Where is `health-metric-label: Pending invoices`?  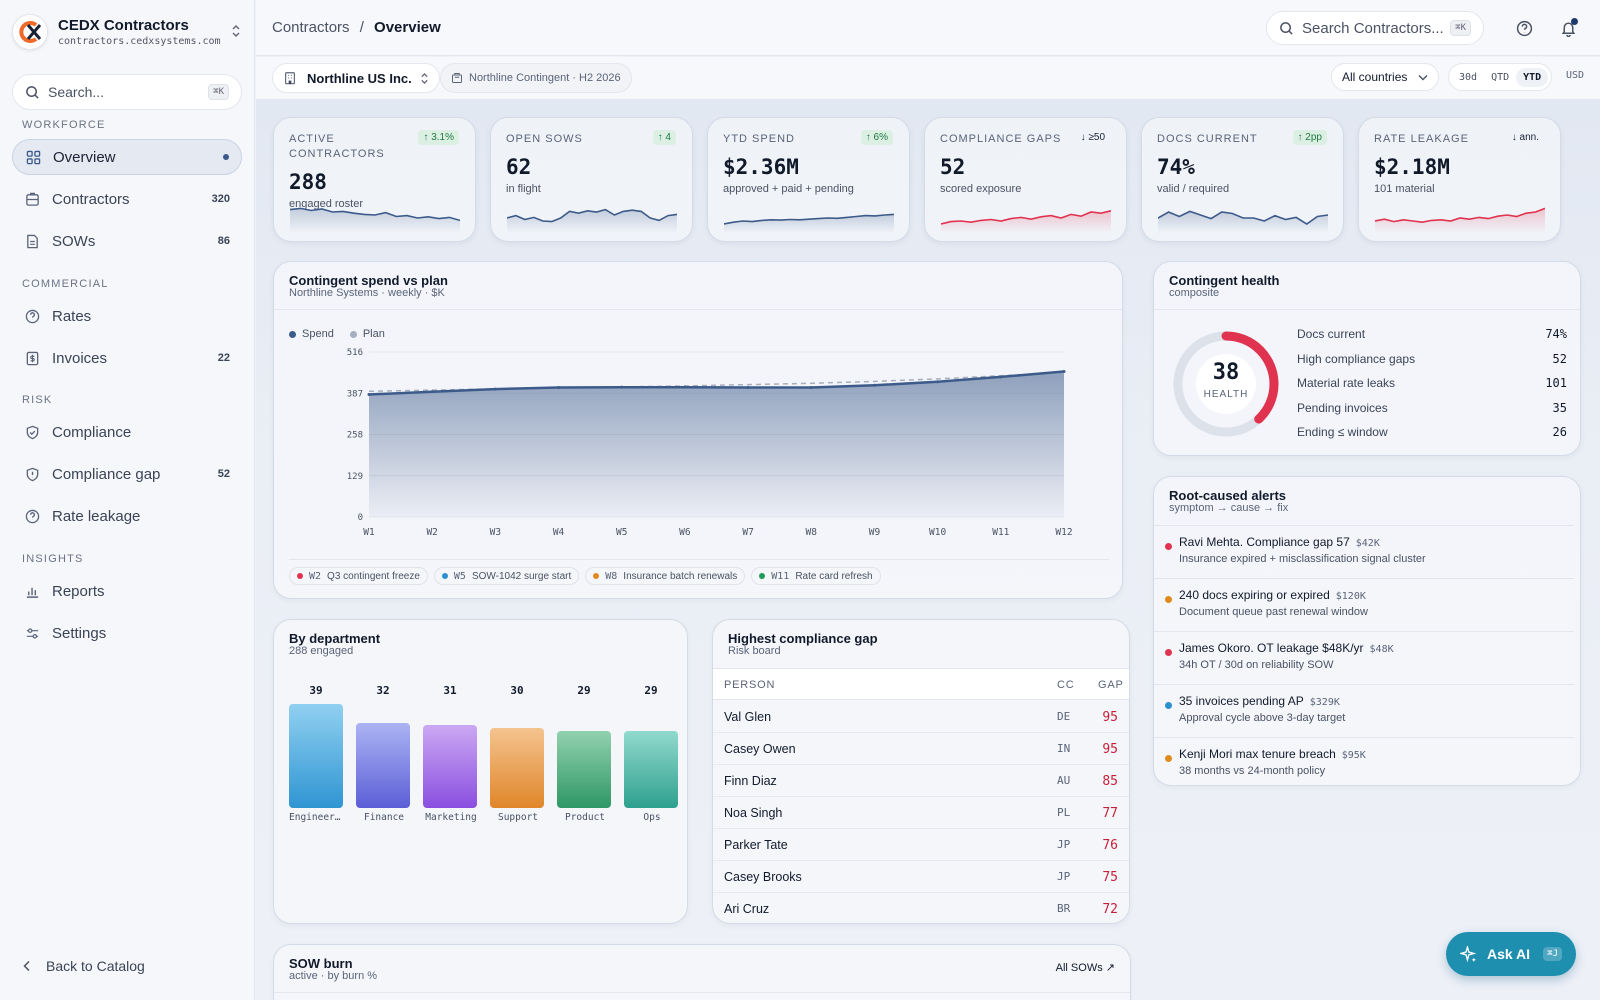 health-metric-label: Pending invoices is located at coordinates (1342, 407).